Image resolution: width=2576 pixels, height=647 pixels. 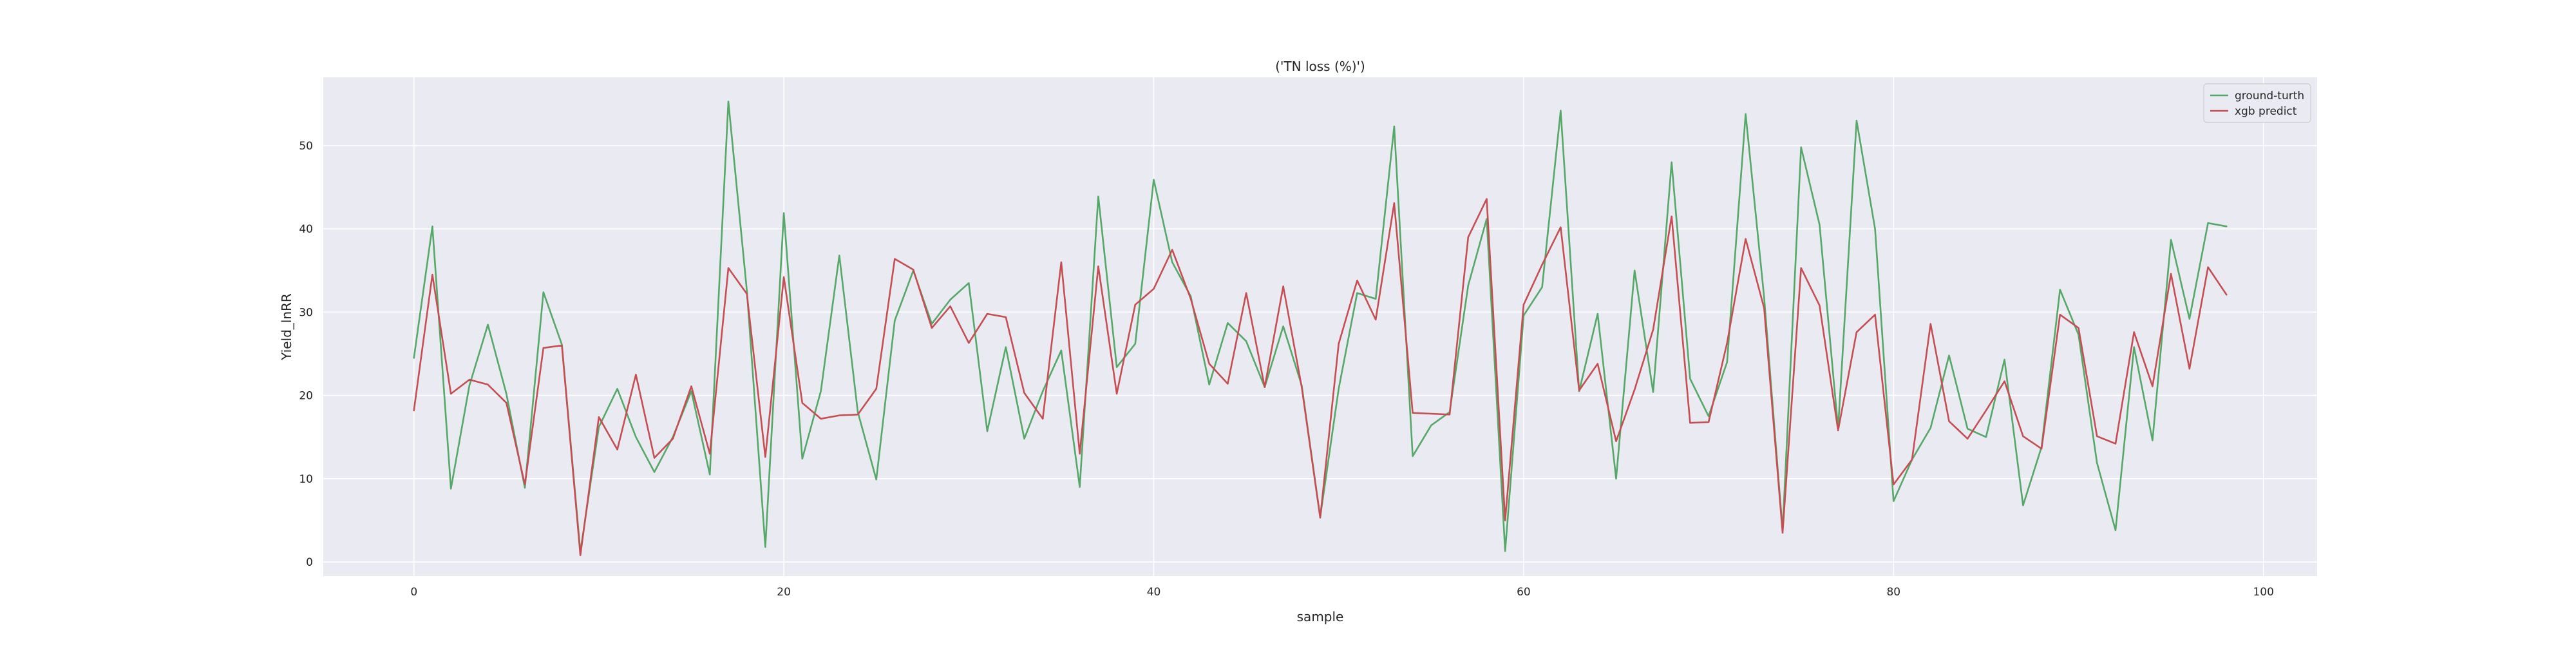 I want to click on x-tick-label: 0, so click(x=414, y=592).